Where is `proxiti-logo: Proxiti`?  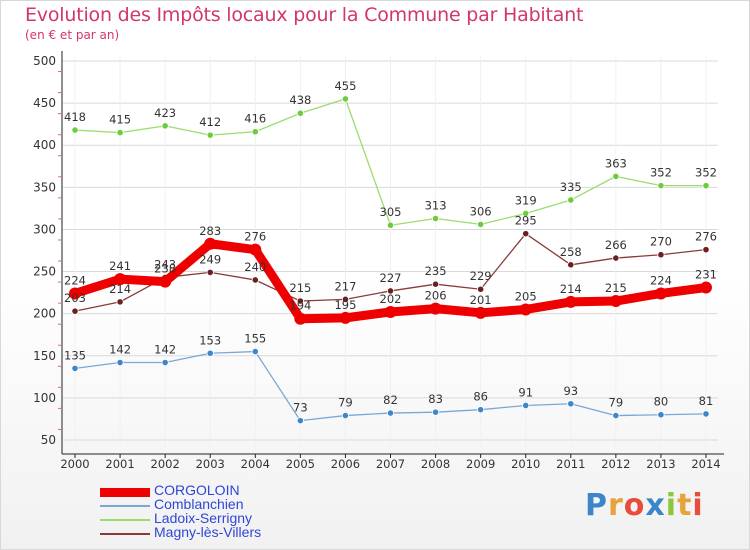
proxiti-logo: Proxiti is located at coordinates (644, 505).